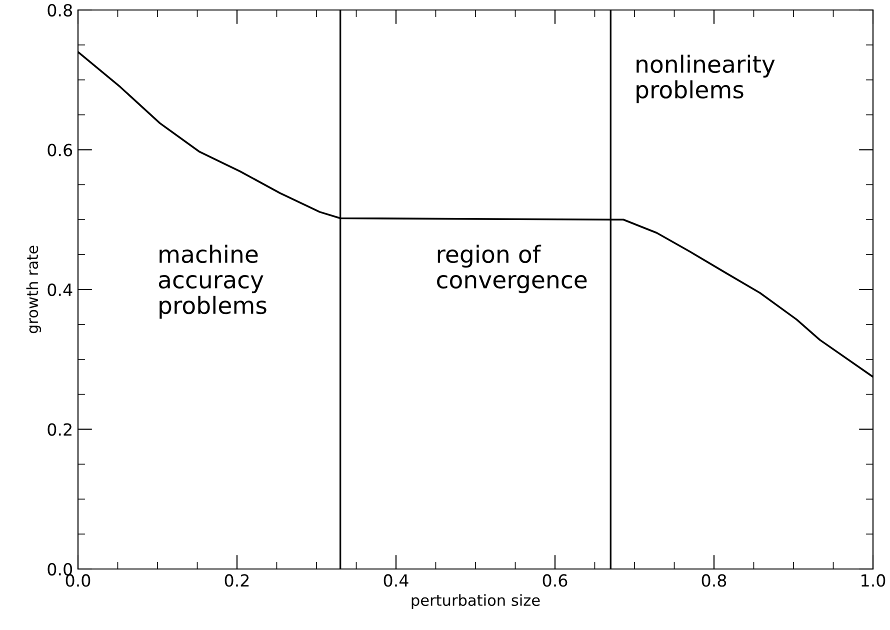 This screenshot has height=630, width=890. What do you see at coordinates (714, 580) in the screenshot?
I see `x-tick-label: 0.8` at bounding box center [714, 580].